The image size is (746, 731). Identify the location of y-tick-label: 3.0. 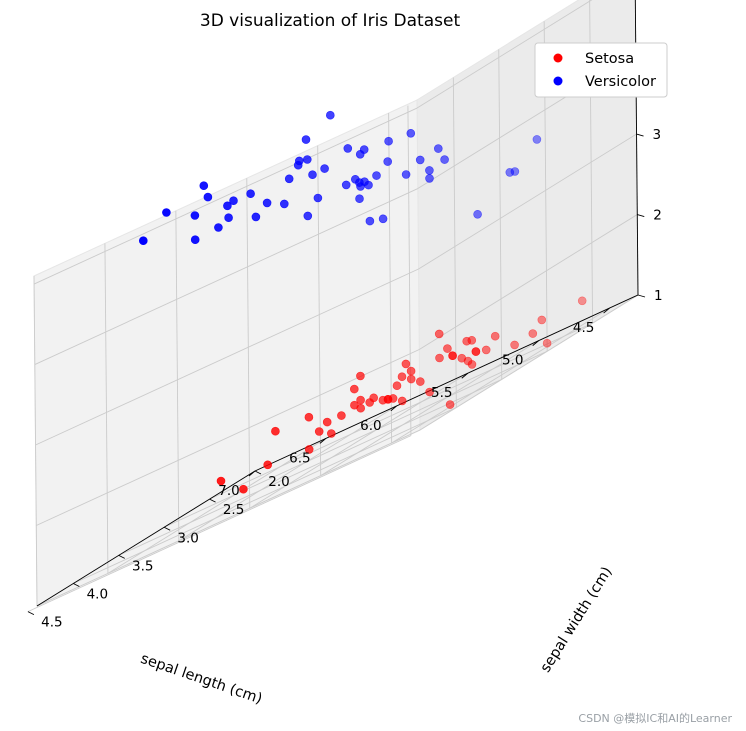
(187, 538).